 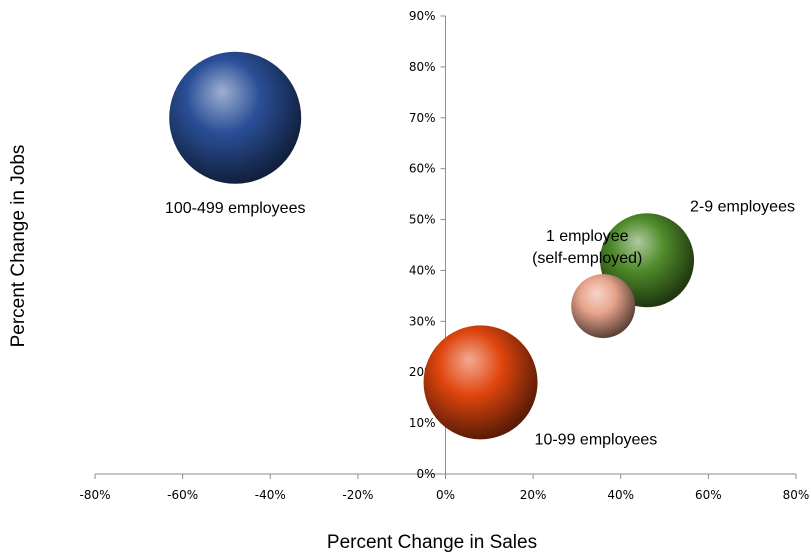 What do you see at coordinates (422, 169) in the screenshot?
I see `y-tick-label: 60%` at bounding box center [422, 169].